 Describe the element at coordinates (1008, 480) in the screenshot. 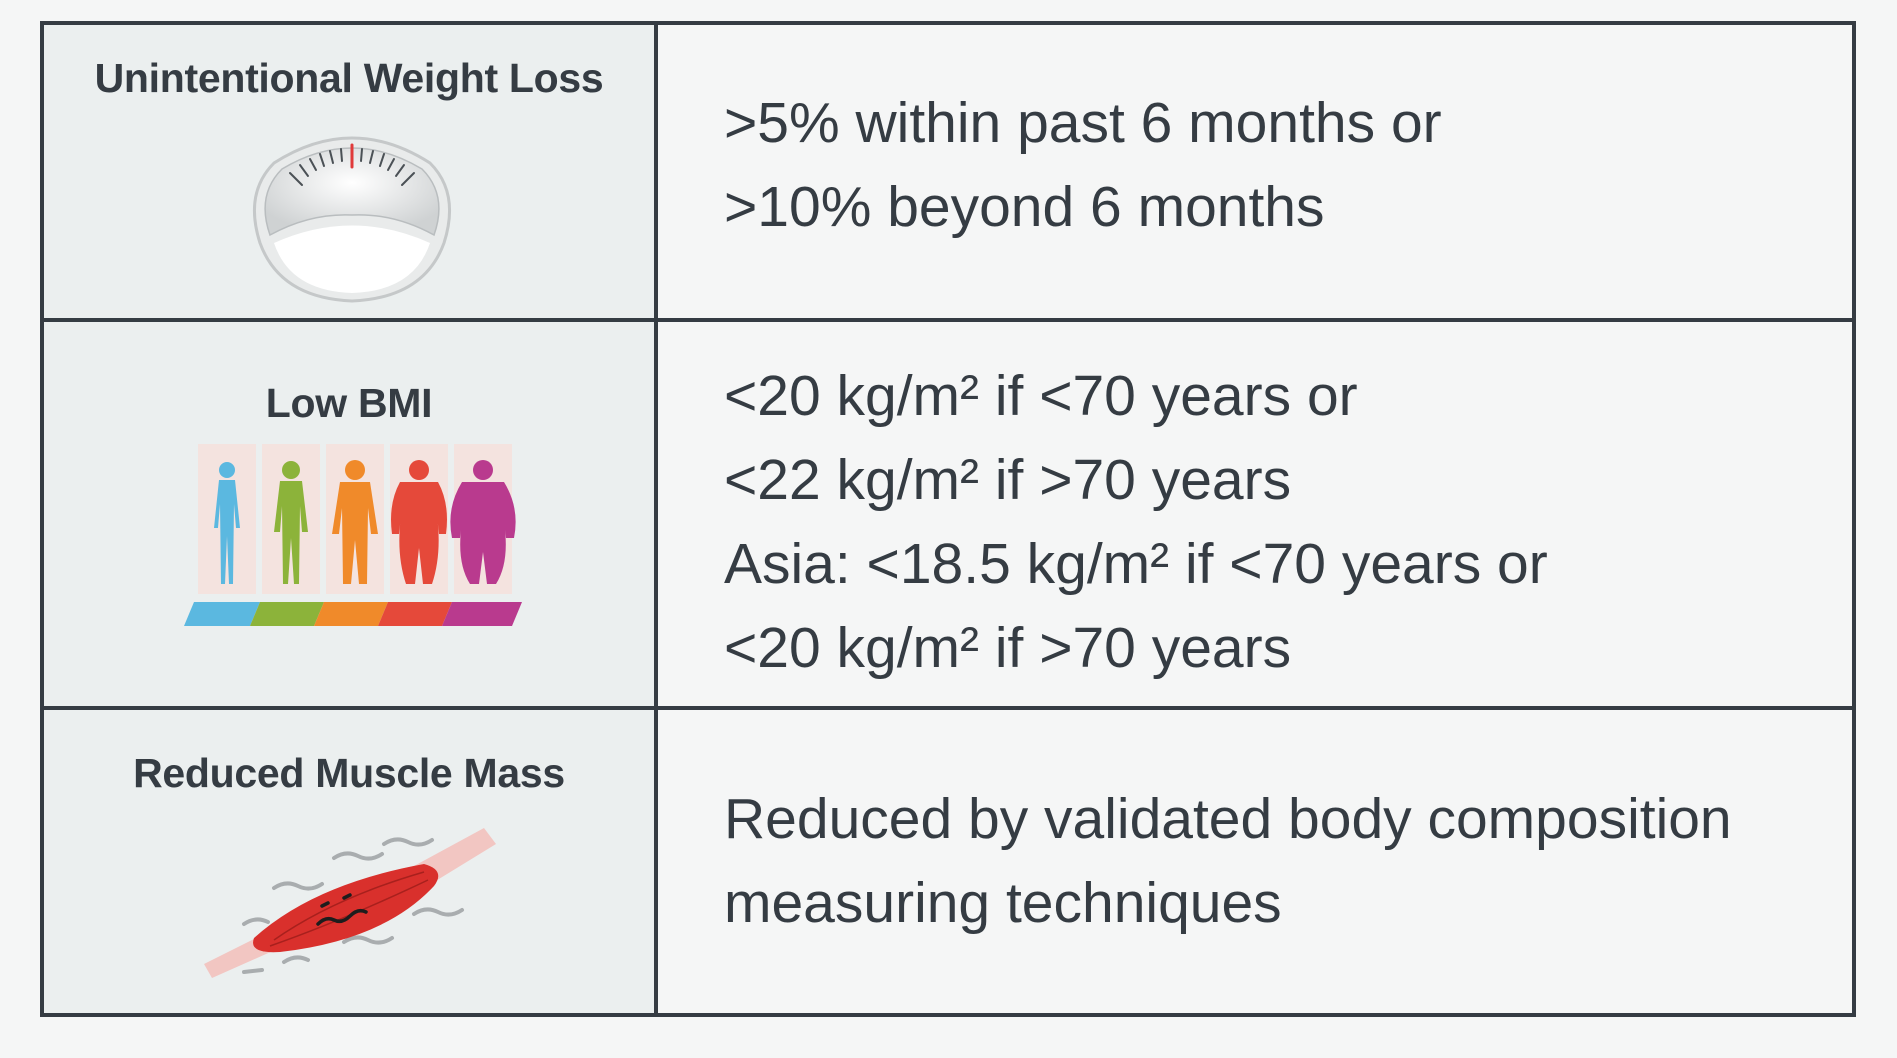

I see `criteria-line: <22 kg/m² if >70 years` at that location.